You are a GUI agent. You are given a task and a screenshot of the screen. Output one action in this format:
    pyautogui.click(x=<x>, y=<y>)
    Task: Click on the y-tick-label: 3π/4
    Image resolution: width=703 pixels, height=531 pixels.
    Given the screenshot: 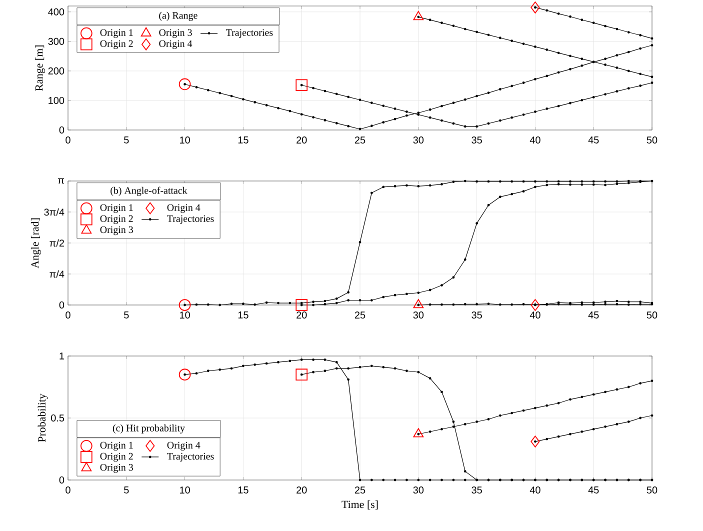 What is the action you would take?
    pyautogui.click(x=54, y=212)
    